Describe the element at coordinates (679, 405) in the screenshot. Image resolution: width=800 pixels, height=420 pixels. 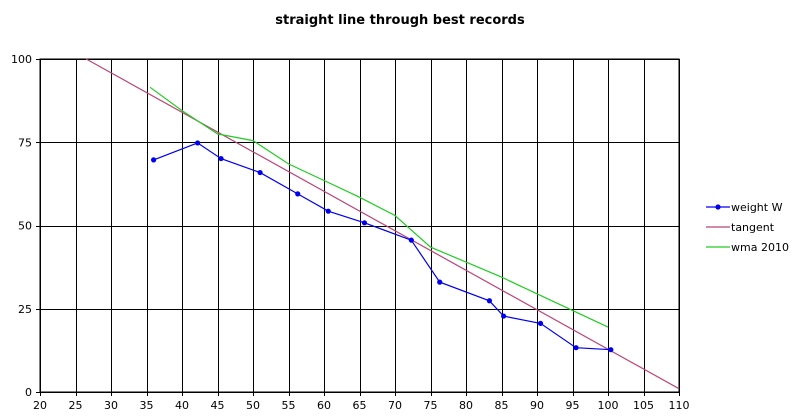
I see `x-tick-label: 110` at that location.